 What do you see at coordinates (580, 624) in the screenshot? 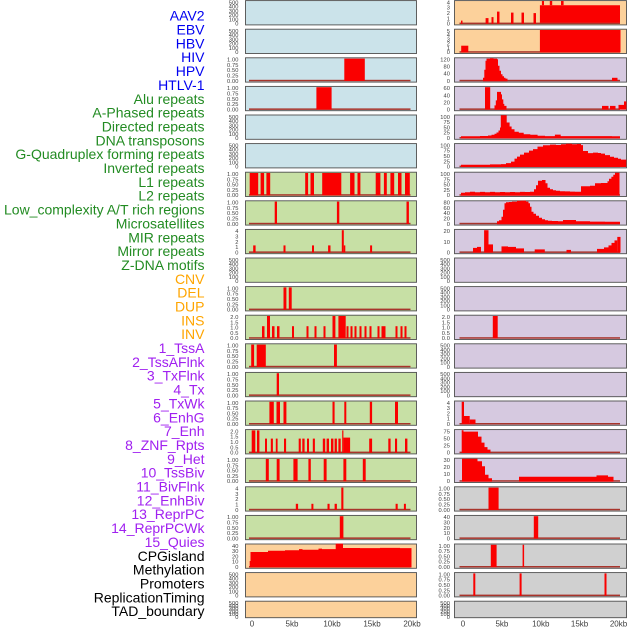
I see `svg-text: 15kb` at bounding box center [580, 624].